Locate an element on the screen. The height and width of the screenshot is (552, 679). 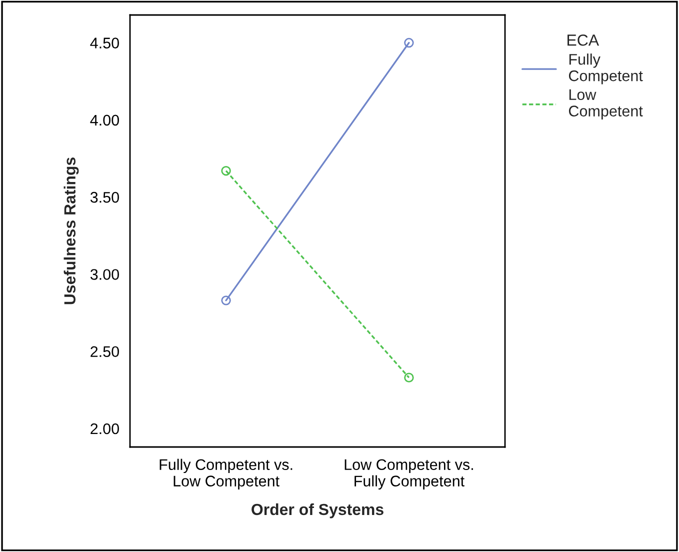
y-axis-title: Usefulness Ratings is located at coordinates (71, 231).